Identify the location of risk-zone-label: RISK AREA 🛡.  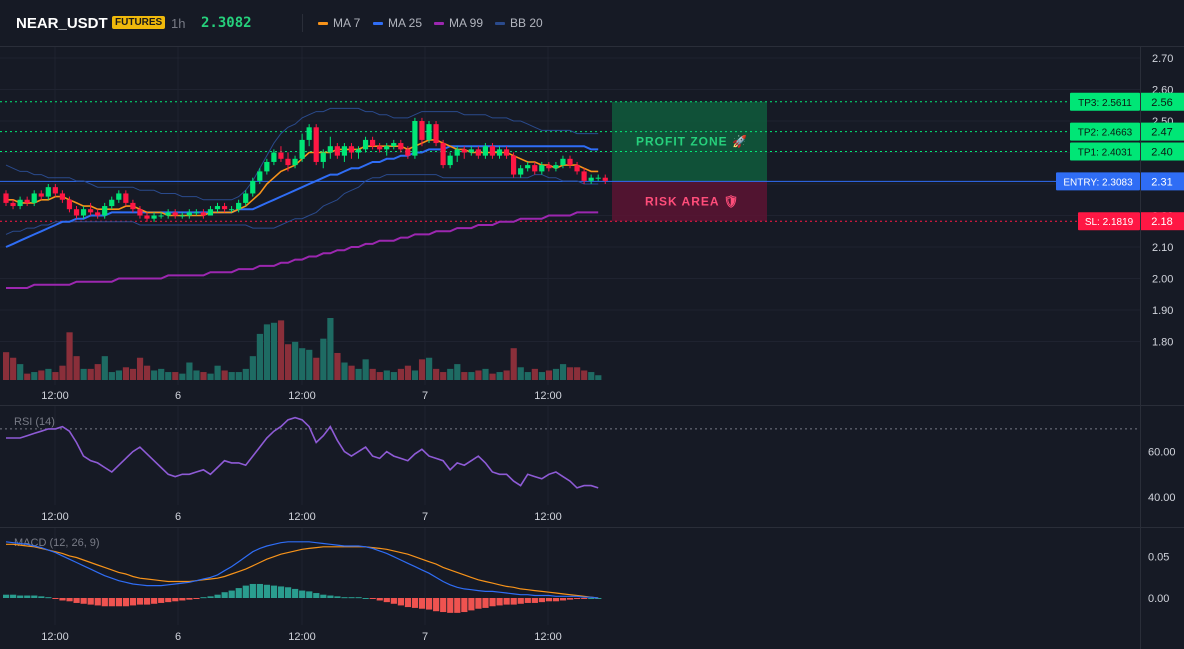
(692, 201).